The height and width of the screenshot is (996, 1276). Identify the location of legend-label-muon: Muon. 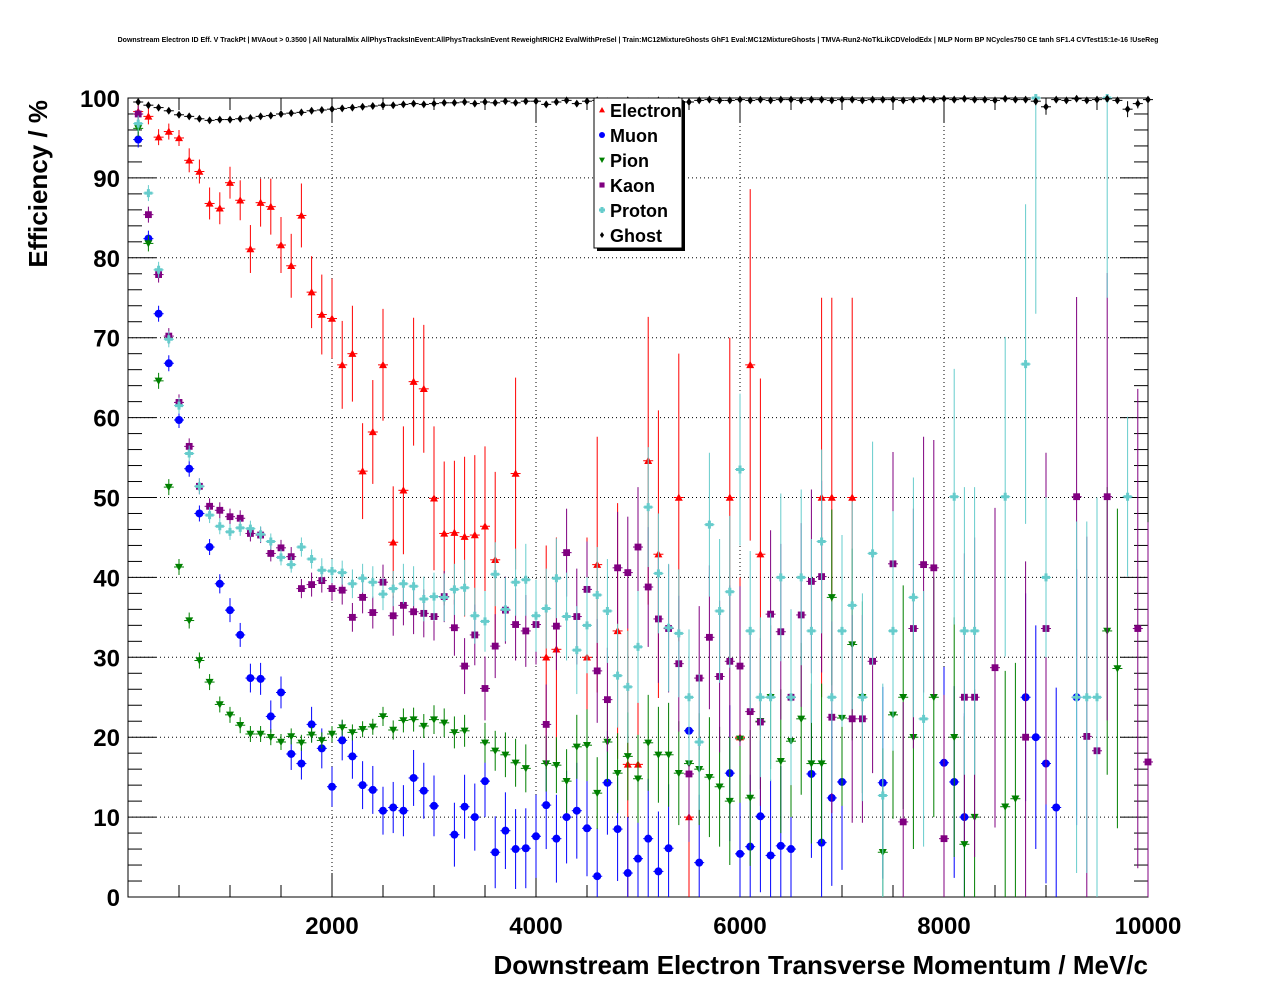
(634, 136).